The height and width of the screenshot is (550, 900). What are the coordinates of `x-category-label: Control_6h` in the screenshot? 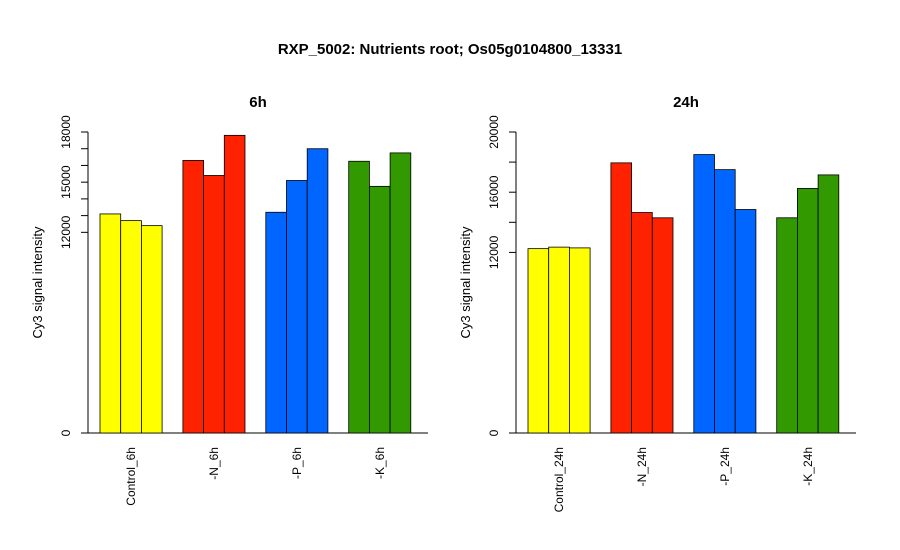 It's located at (131, 476).